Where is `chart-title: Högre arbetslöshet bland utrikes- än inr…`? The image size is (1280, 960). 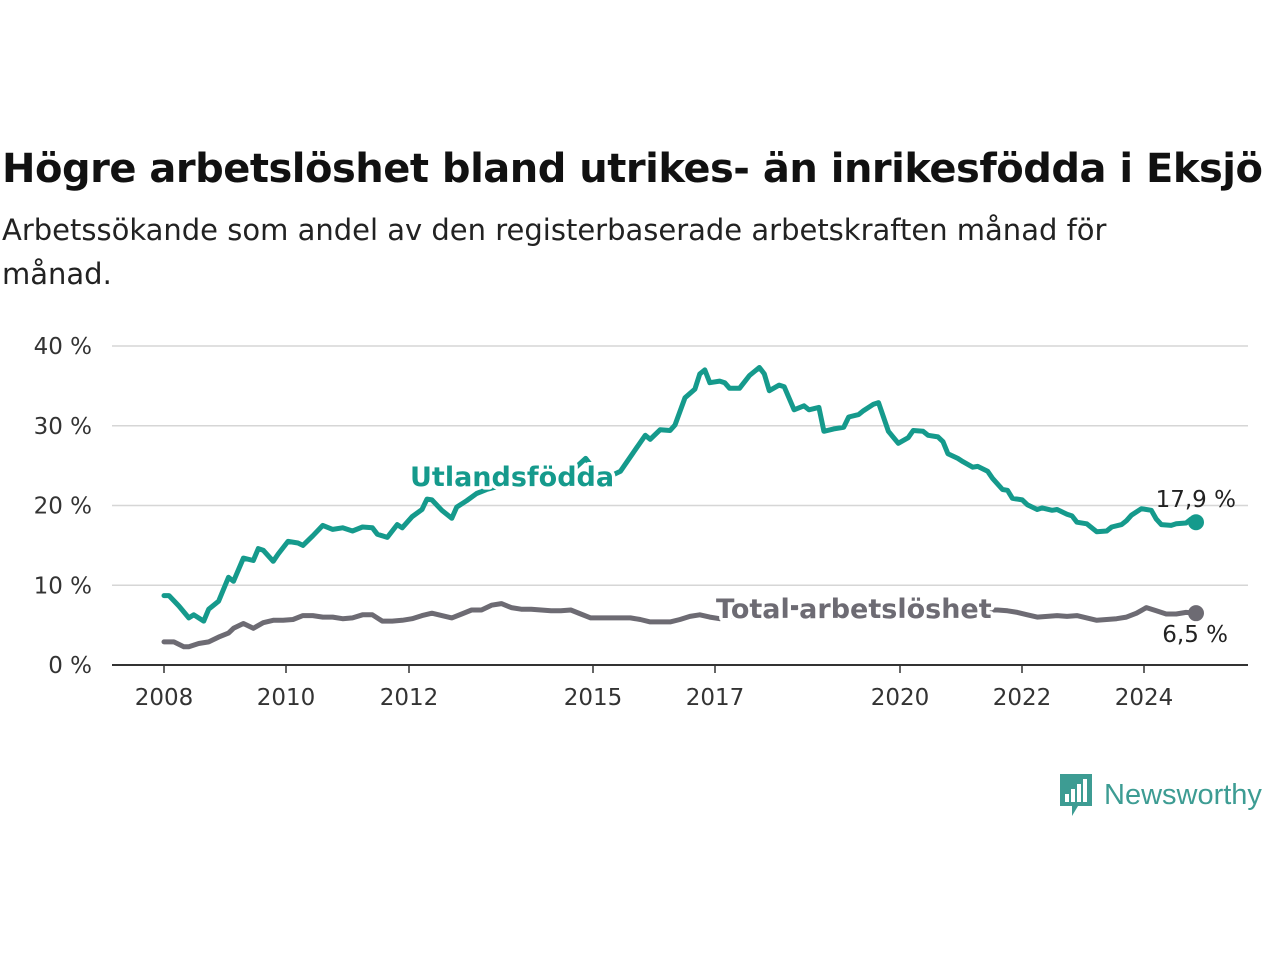 chart-title: Högre arbetslöshet bland utrikes- än inr… is located at coordinates (632, 169).